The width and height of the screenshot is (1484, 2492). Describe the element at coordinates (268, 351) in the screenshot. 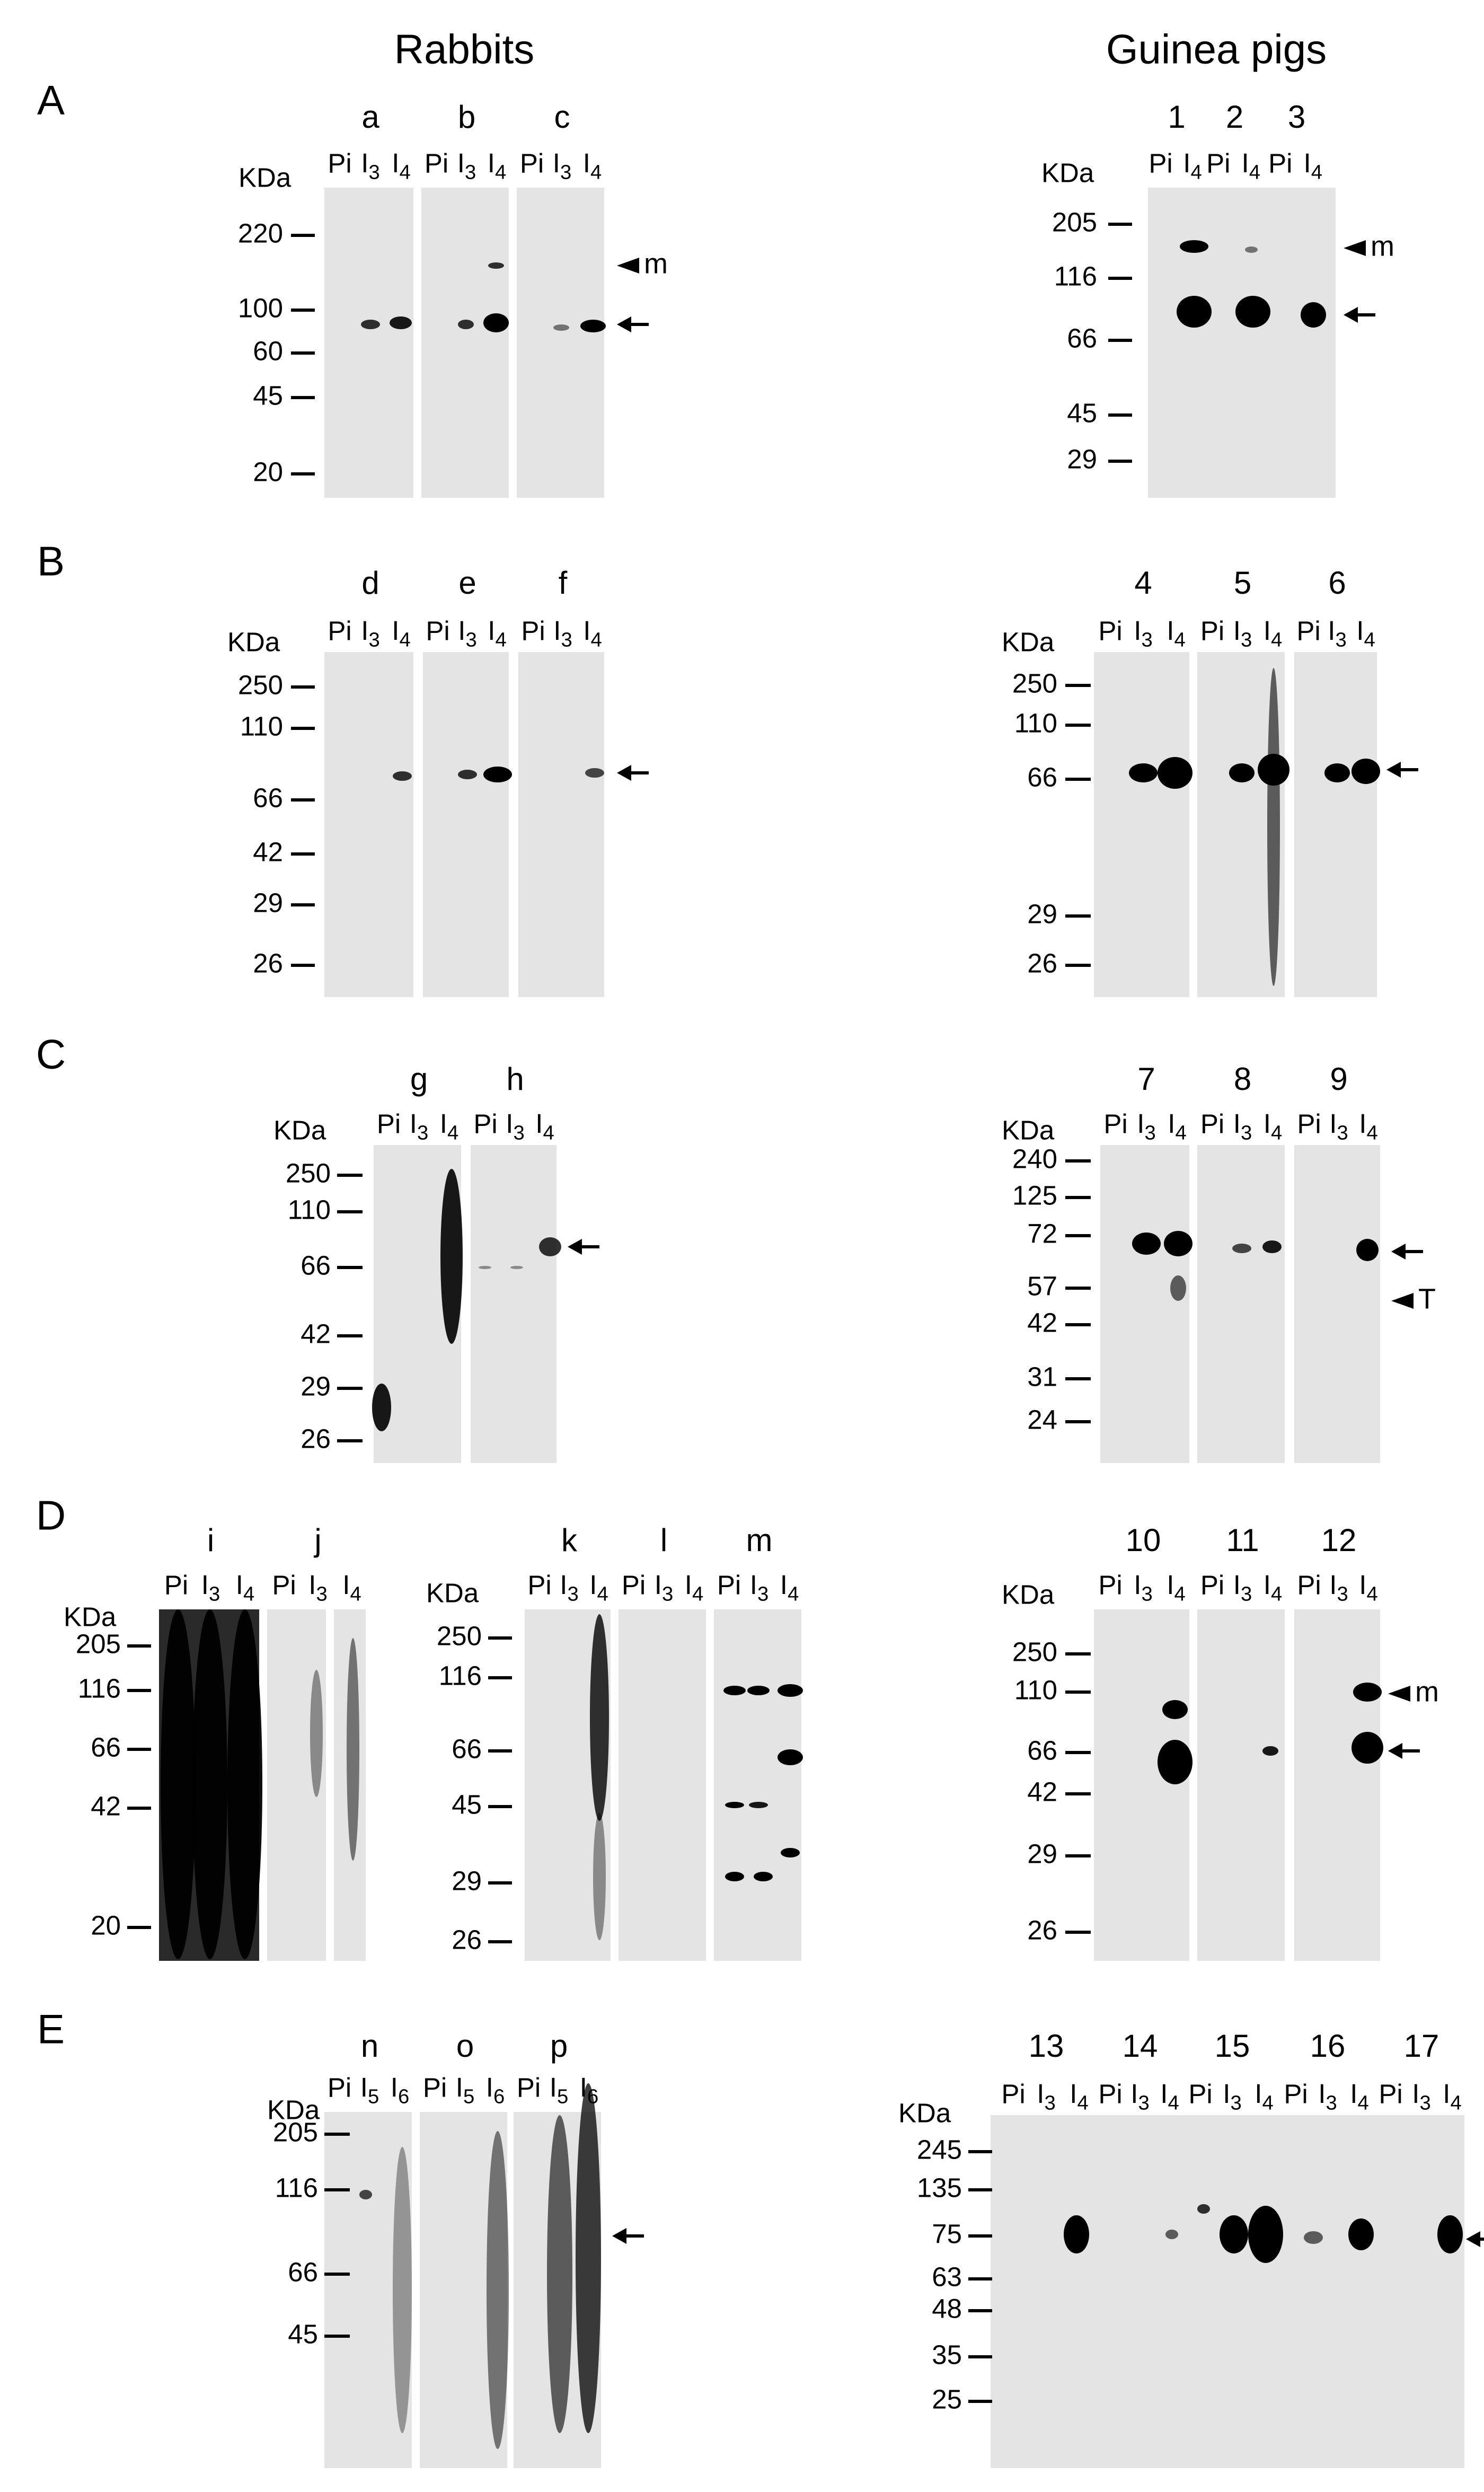

I see `marker-label: 60` at that location.